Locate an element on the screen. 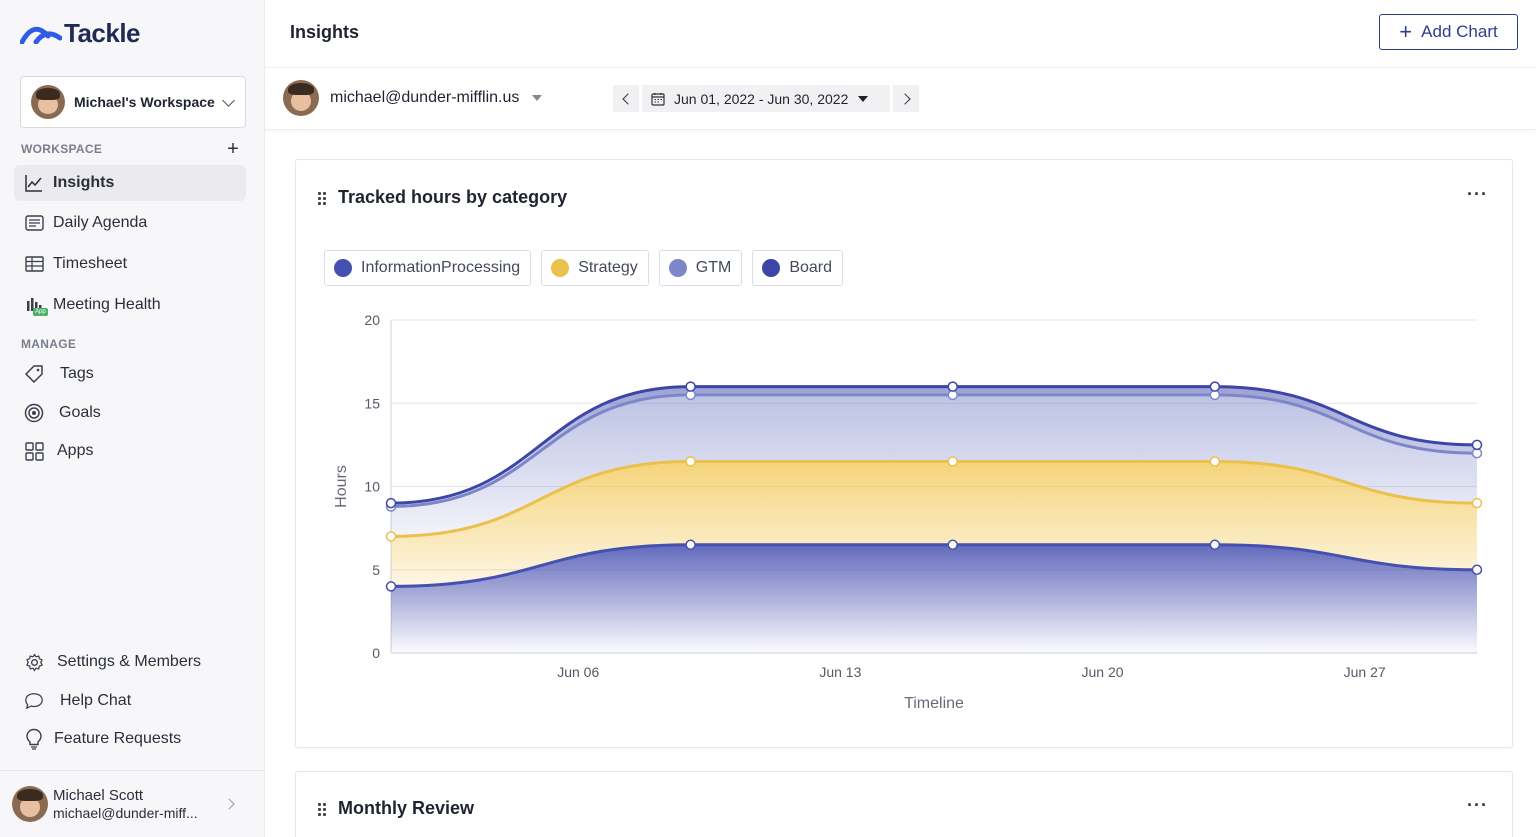 This screenshot has height=837, width=1536. sidebar-item-settings-members: Settings & Members is located at coordinates (130, 662).